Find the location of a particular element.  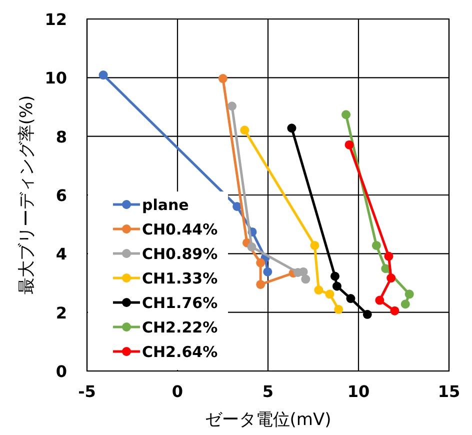

legend-label: CH2.64% is located at coordinates (180, 352).